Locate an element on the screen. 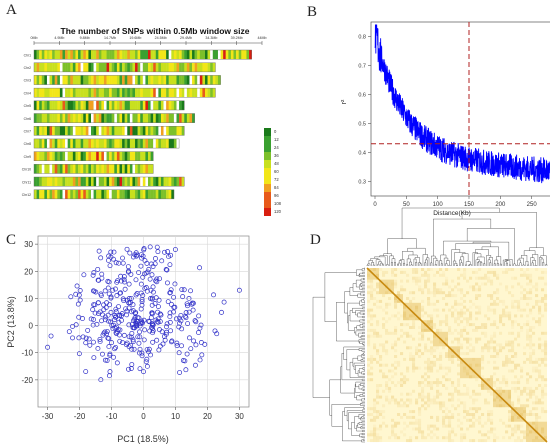 The height and width of the screenshot is (447, 550). legend-label: 120 is located at coordinates (278, 211).